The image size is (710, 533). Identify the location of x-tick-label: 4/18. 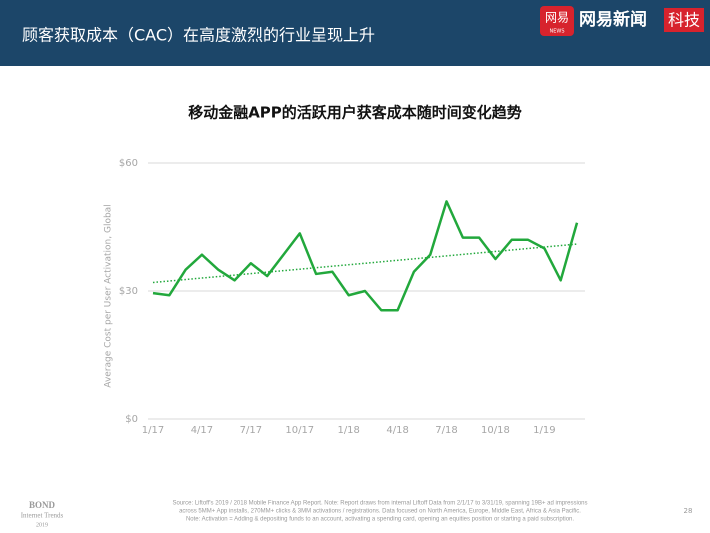
(397, 430).